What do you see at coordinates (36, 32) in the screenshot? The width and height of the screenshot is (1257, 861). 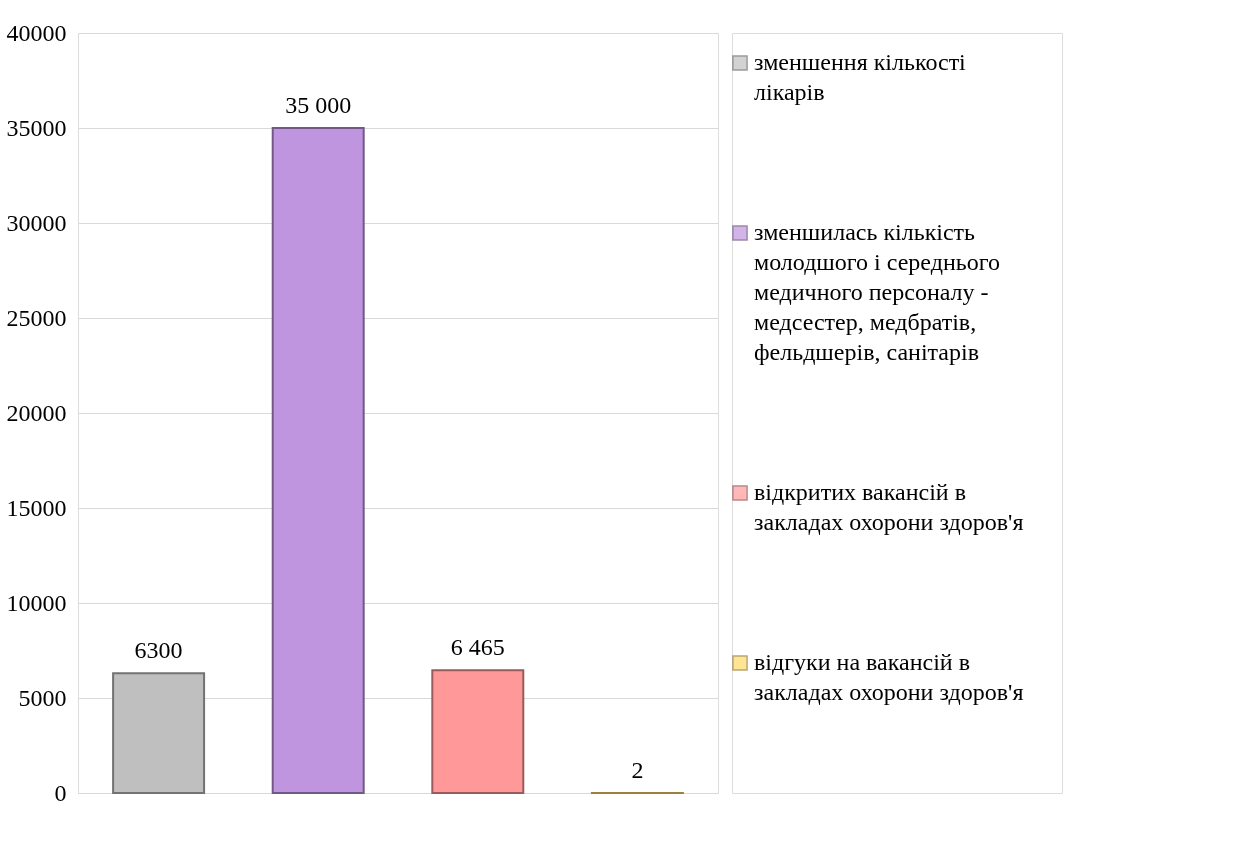 I see `y-tick-label: 40000` at bounding box center [36, 32].